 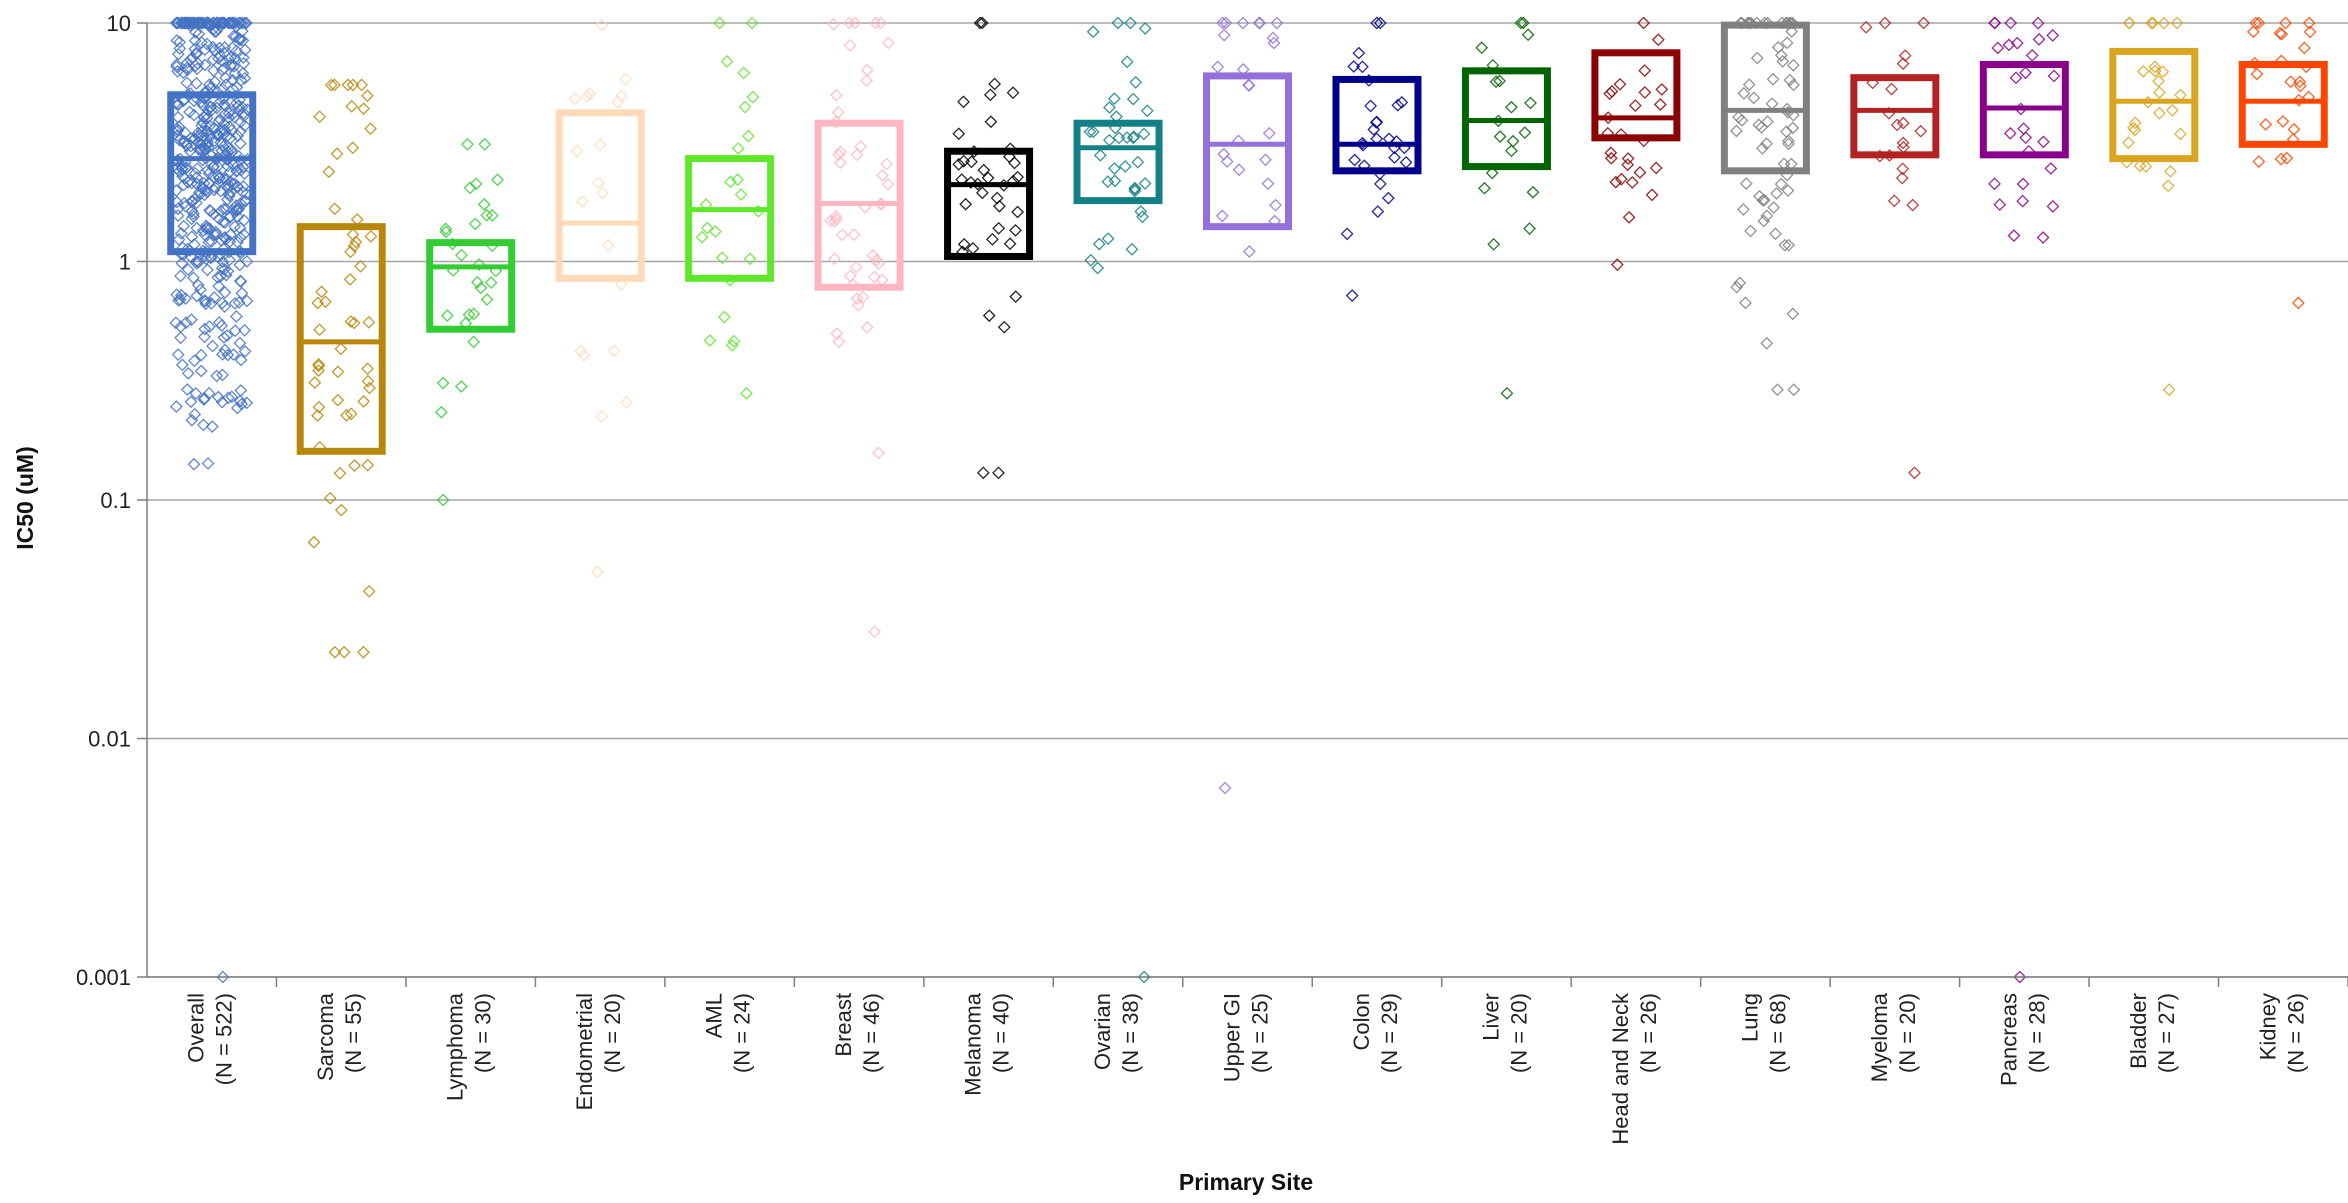 What do you see at coordinates (2154, 105) in the screenshot?
I see `box-bladder` at bounding box center [2154, 105].